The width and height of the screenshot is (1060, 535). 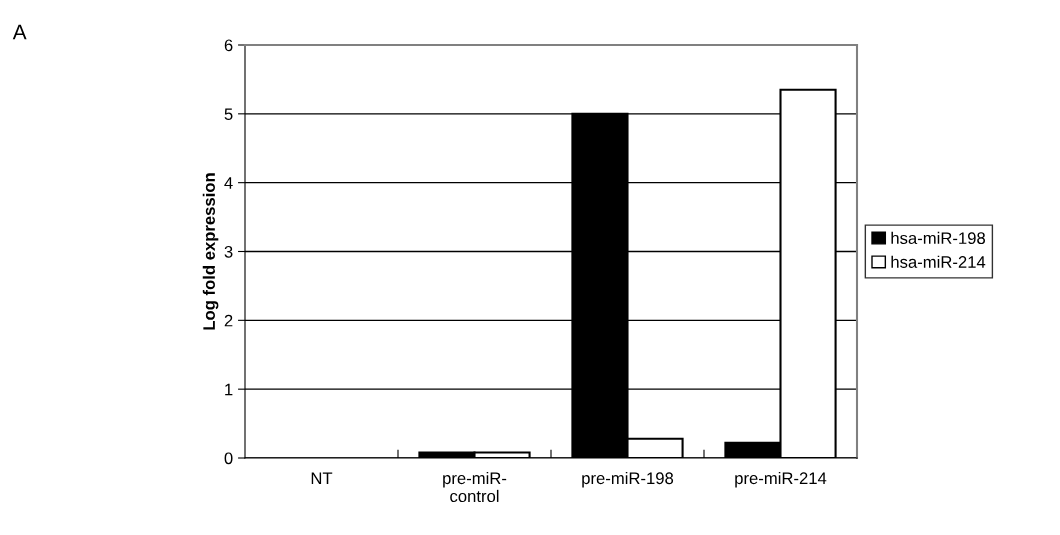 I want to click on x-tick-label: pre-miR-198, so click(x=628, y=479).